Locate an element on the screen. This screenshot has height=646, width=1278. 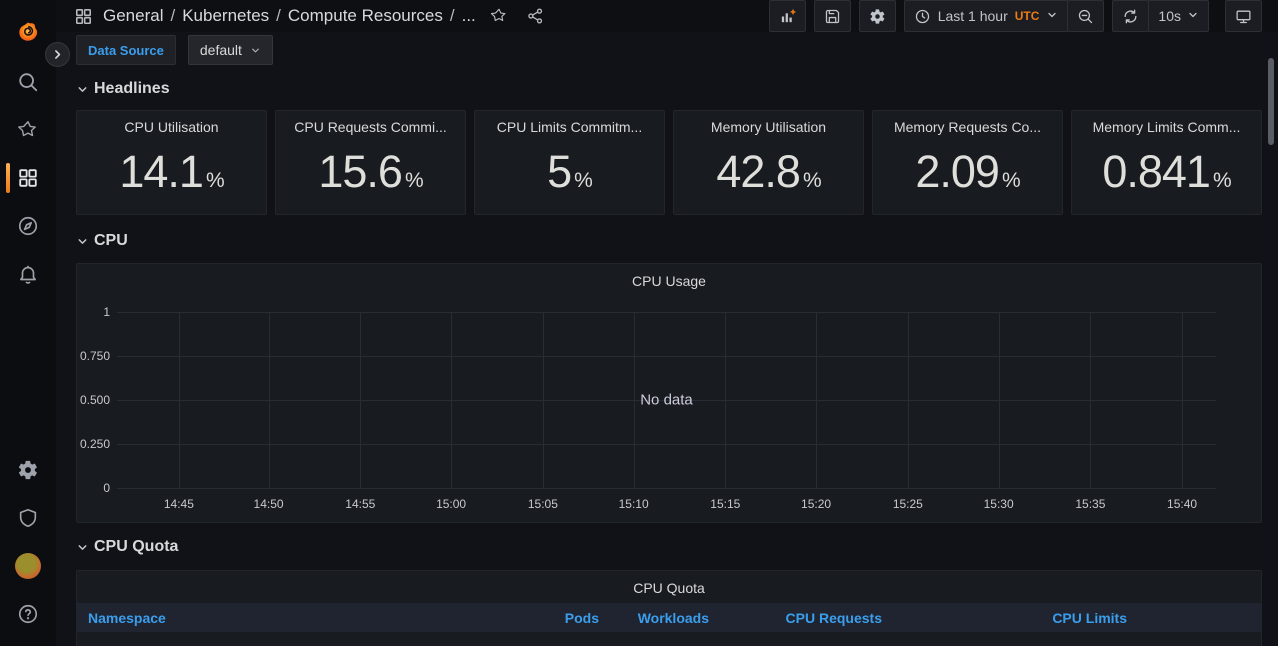
column-header-cpu-limits: CPU Limits is located at coordinates (1089, 617).